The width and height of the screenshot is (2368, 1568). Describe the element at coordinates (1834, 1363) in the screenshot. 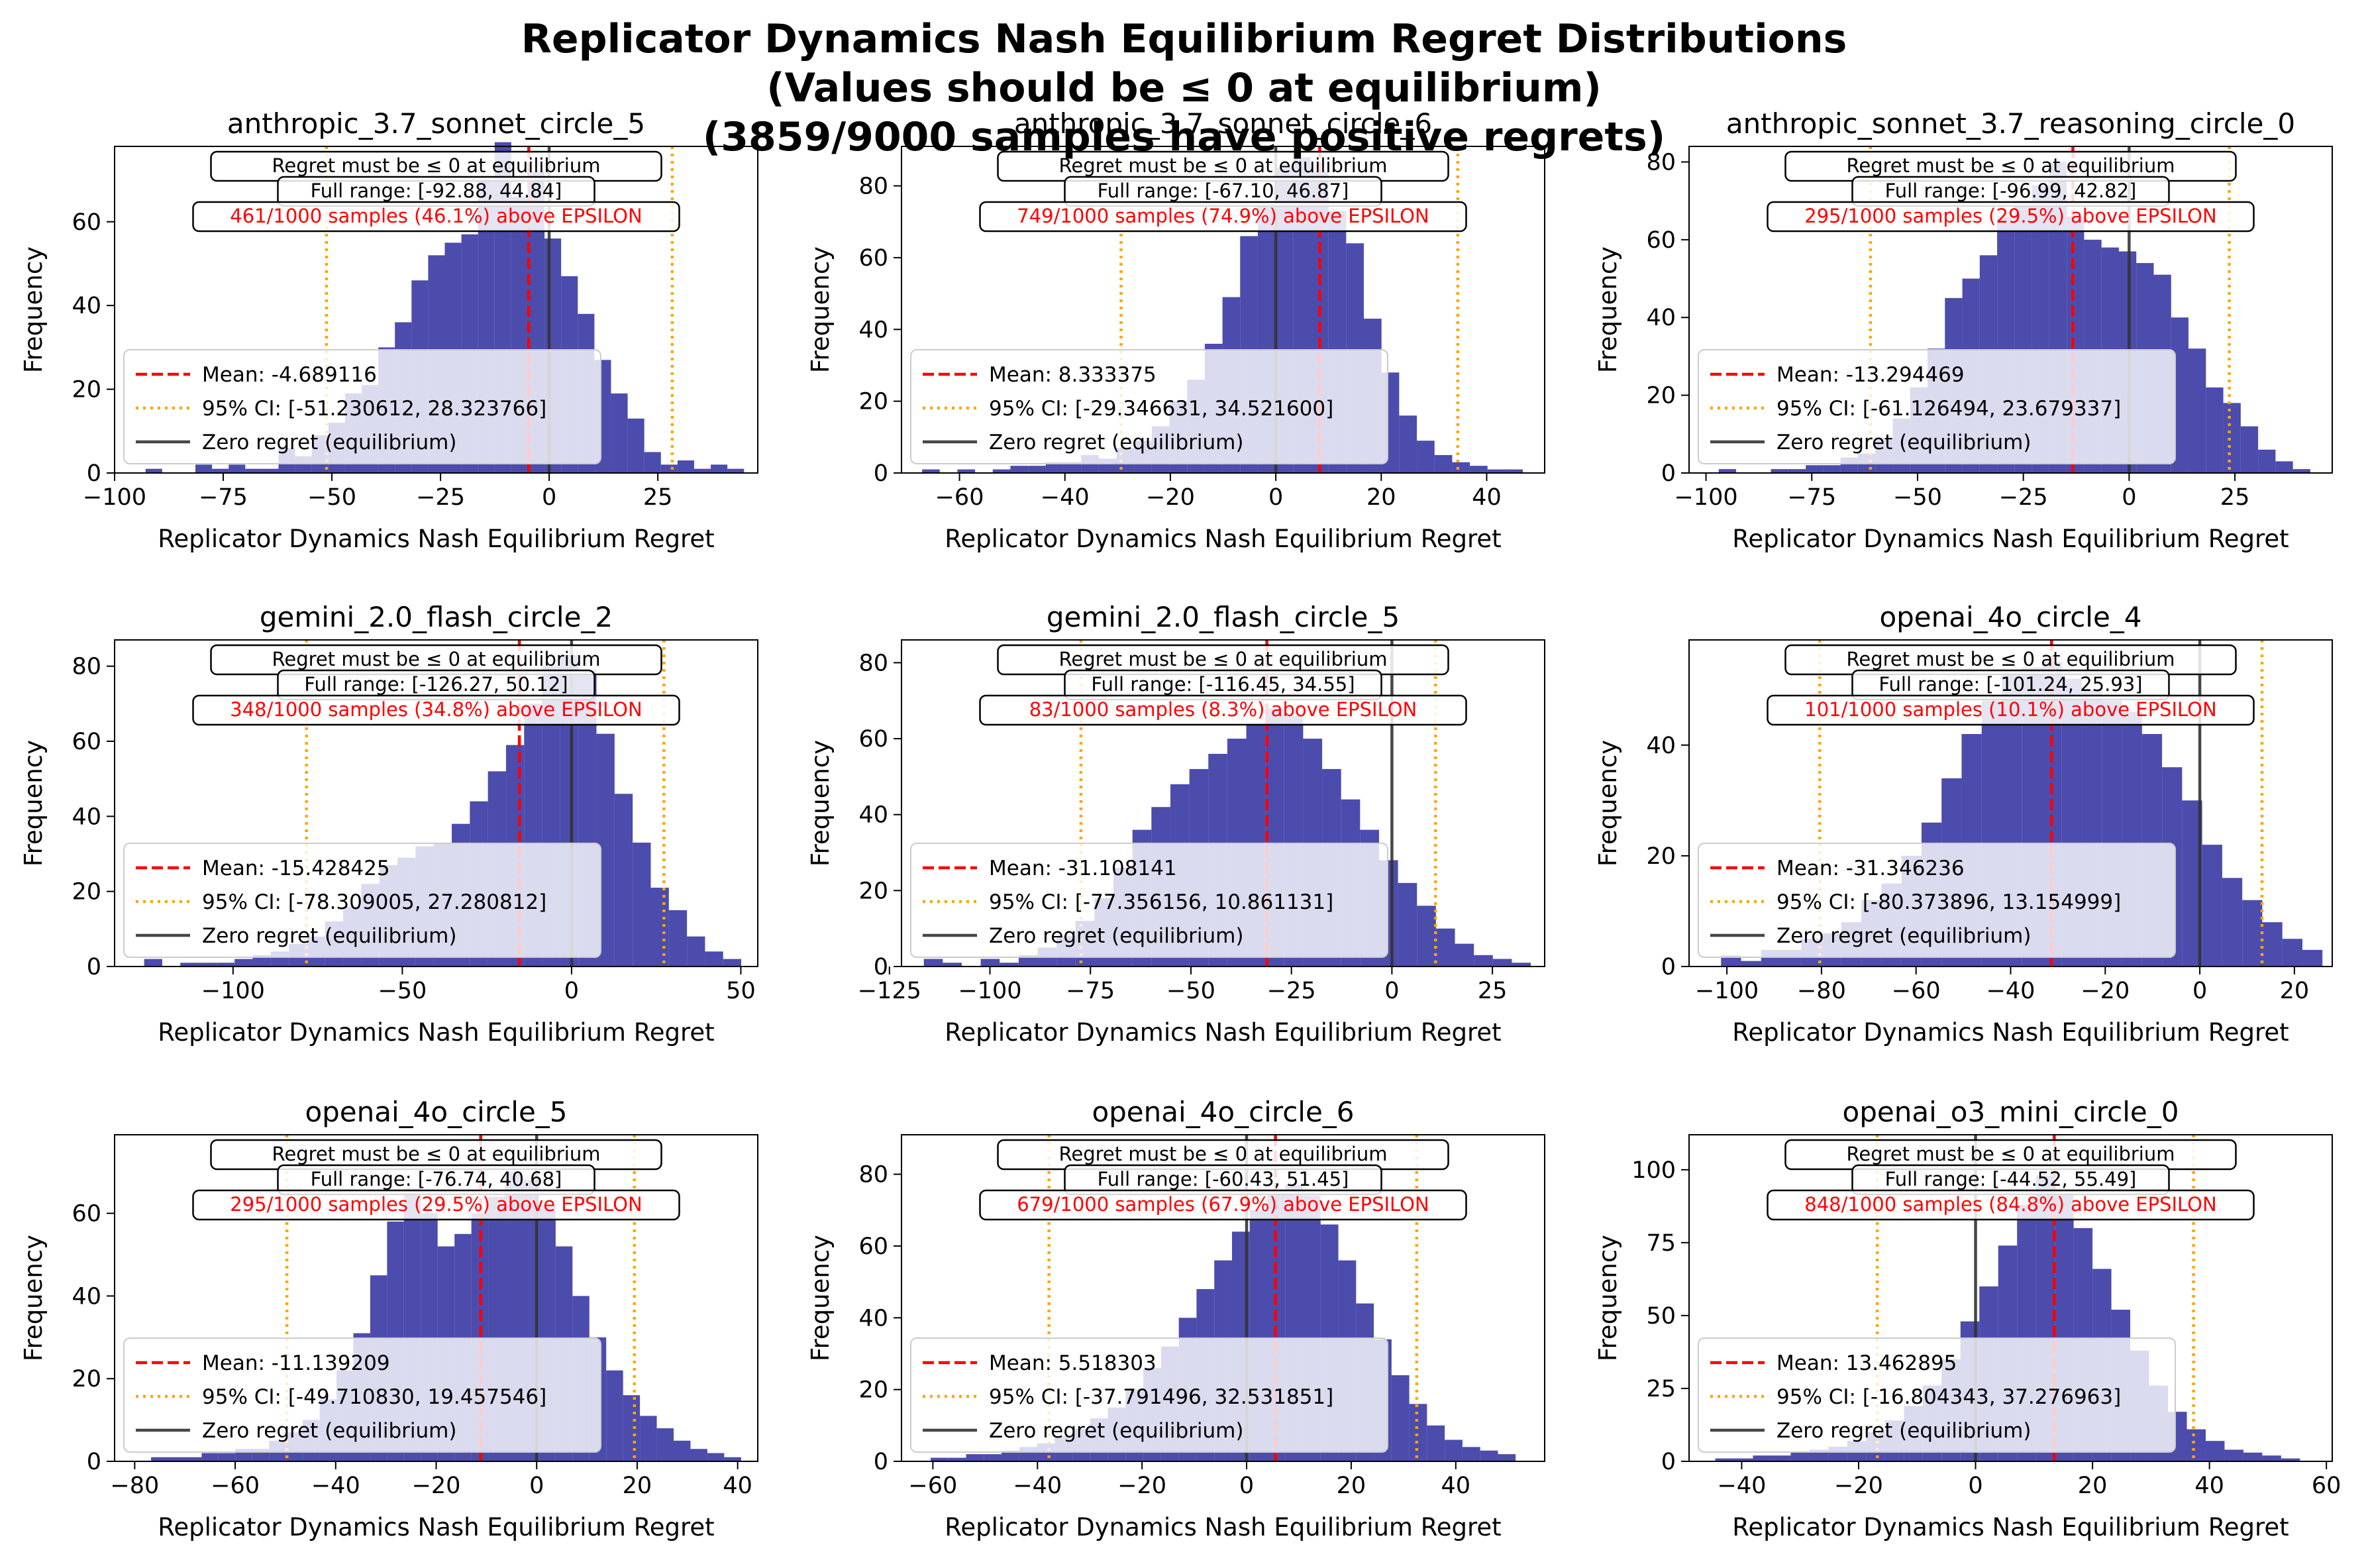

I see `legend-entry-mean: Mean: 13.462895` at that location.